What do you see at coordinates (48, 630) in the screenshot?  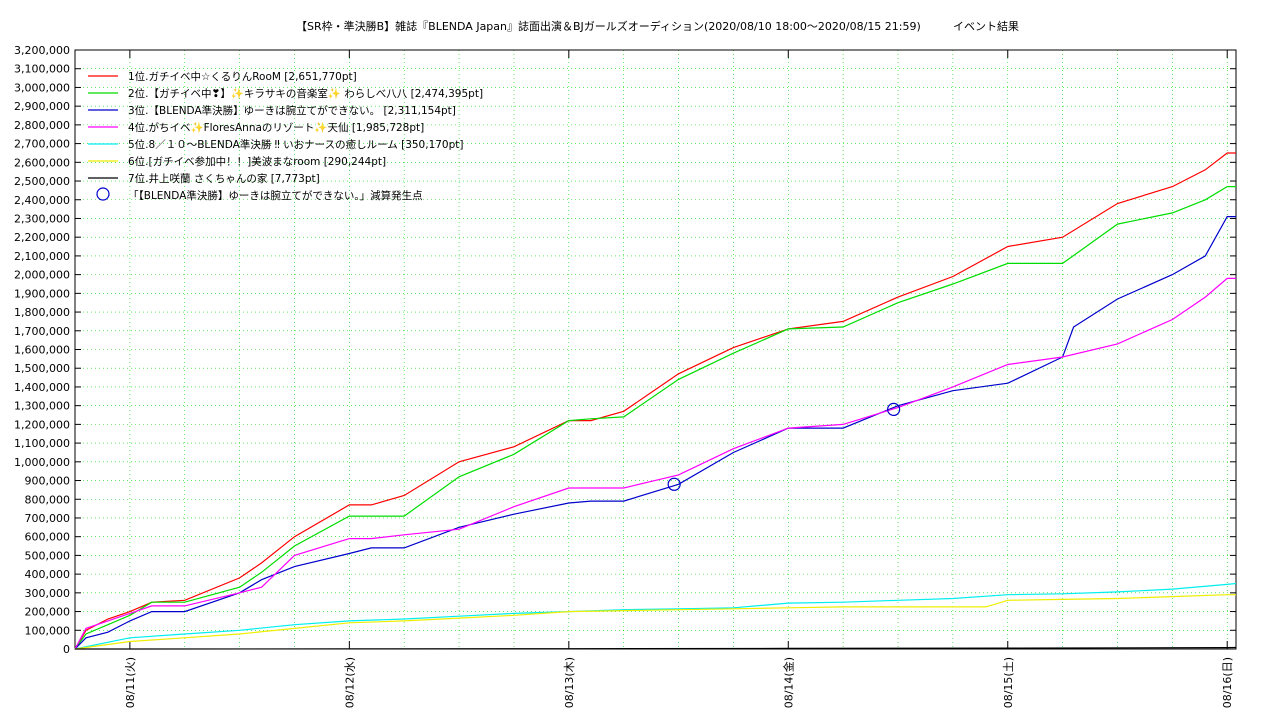 I see `y-tick-label: 100,000` at bounding box center [48, 630].